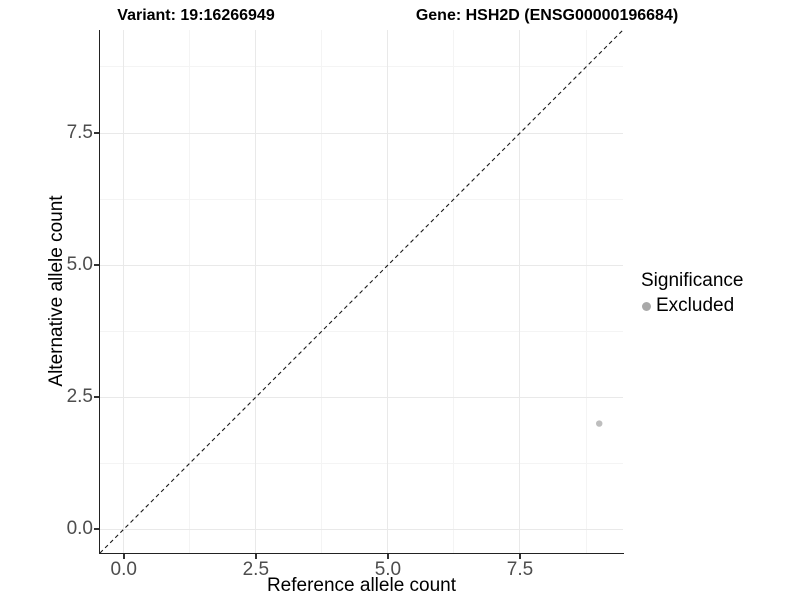 Image resolution: width=800 pixels, height=600 pixels. Describe the element at coordinates (646, 306) in the screenshot. I see `excluded-point-icon` at that location.